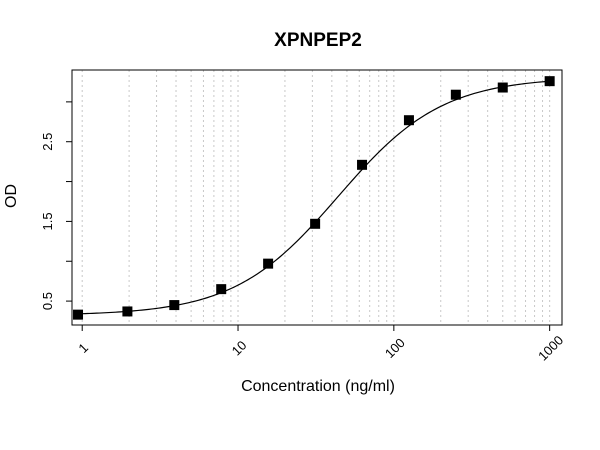 Image resolution: width=600 pixels, height=450 pixels. Describe the element at coordinates (318, 386) in the screenshot. I see `x-axis-label: Concentration (ng/ml)` at that location.